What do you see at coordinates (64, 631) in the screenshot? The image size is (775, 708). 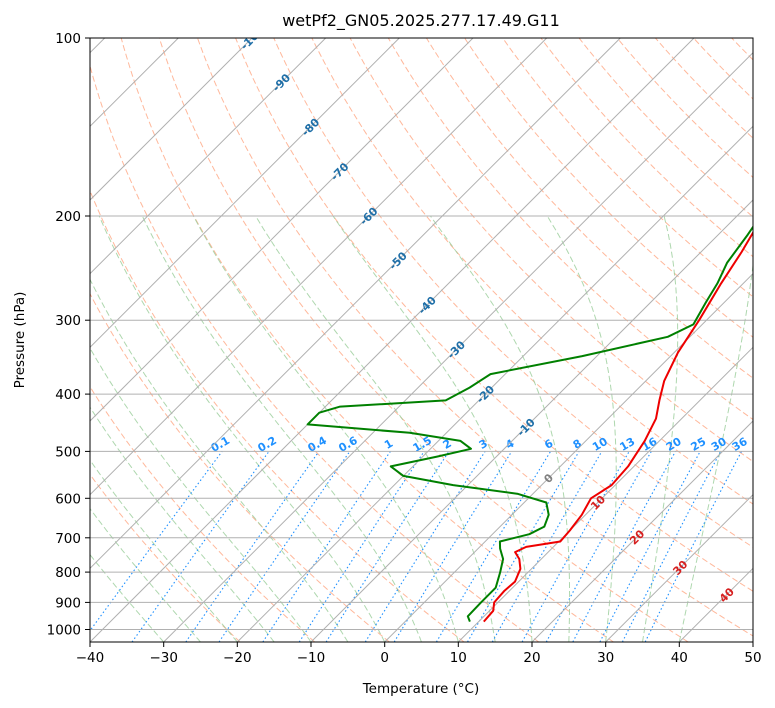 I see `y-tick-label: 1000` at bounding box center [64, 631].